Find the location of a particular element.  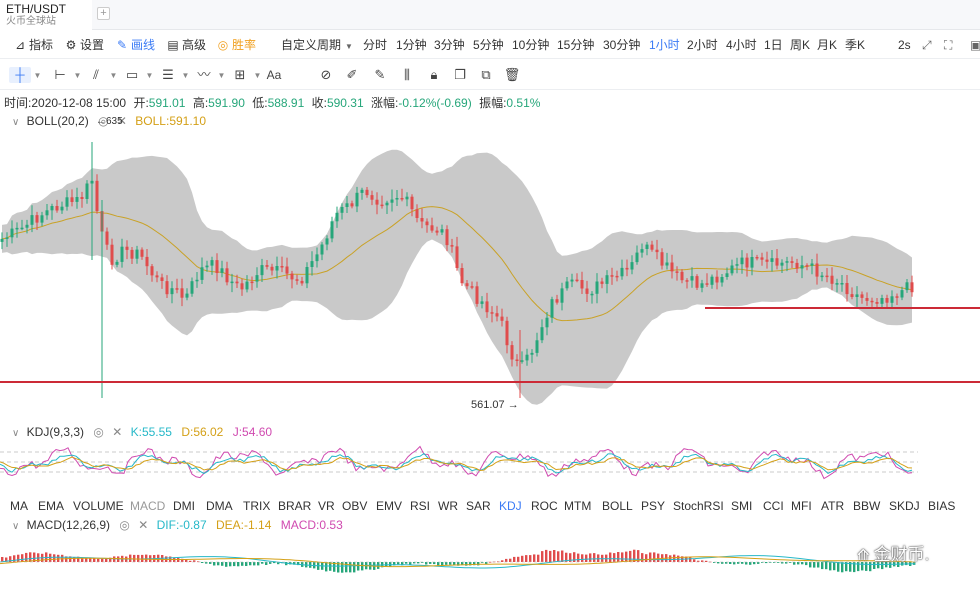

camera-icon: ▣ is located at coordinates (975, 45).